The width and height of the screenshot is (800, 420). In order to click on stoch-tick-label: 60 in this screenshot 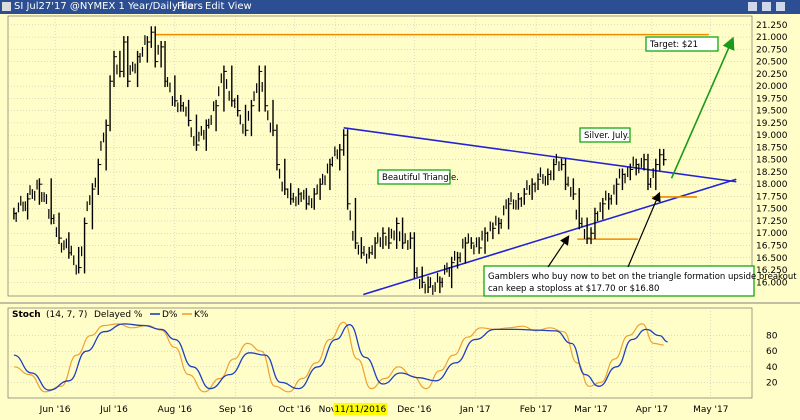, I will do `click(772, 352)`.